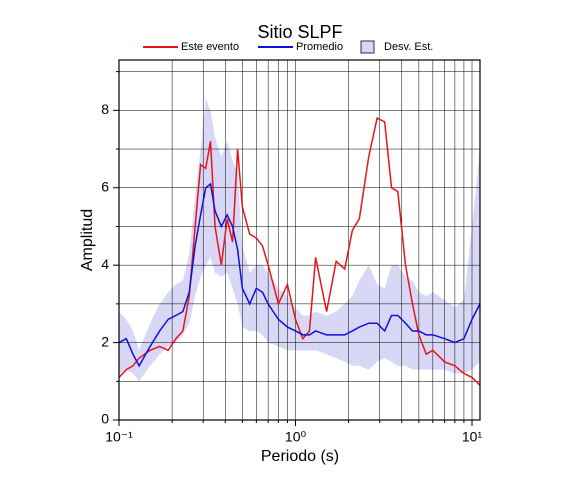 This screenshot has width=586, height=480. Describe the element at coordinates (105, 419) in the screenshot. I see `y-tick-label: 0` at that location.